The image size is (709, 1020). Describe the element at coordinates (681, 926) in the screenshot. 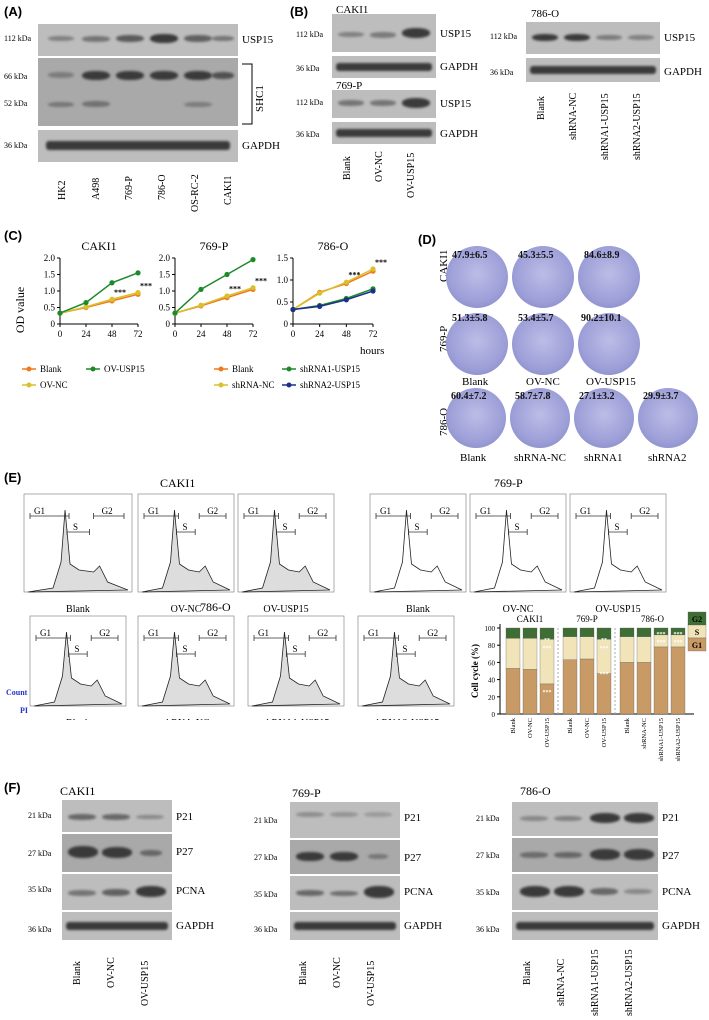

I see `protein-label: GAPDH` at that location.